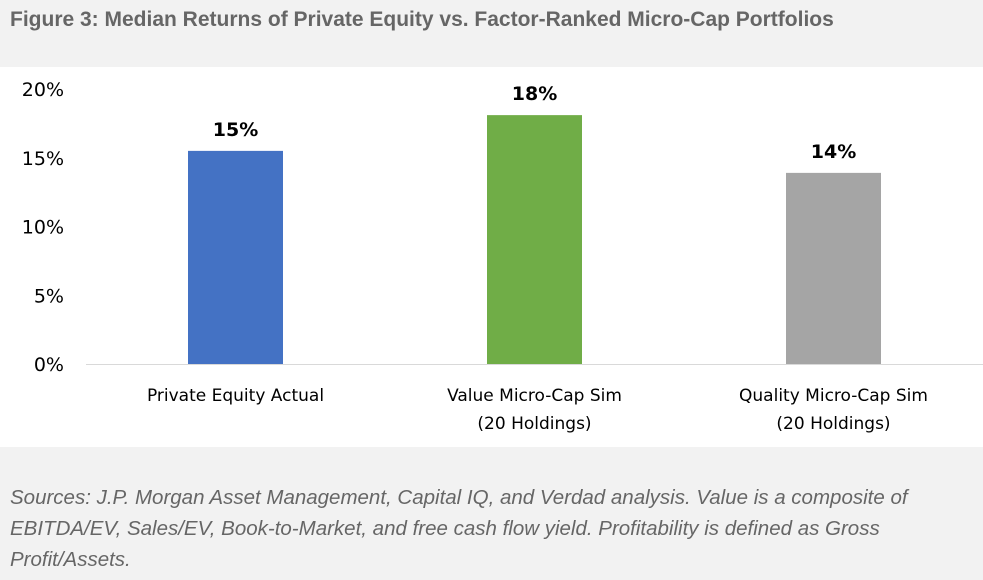  I want to click on data-label: 18%, so click(534, 94).